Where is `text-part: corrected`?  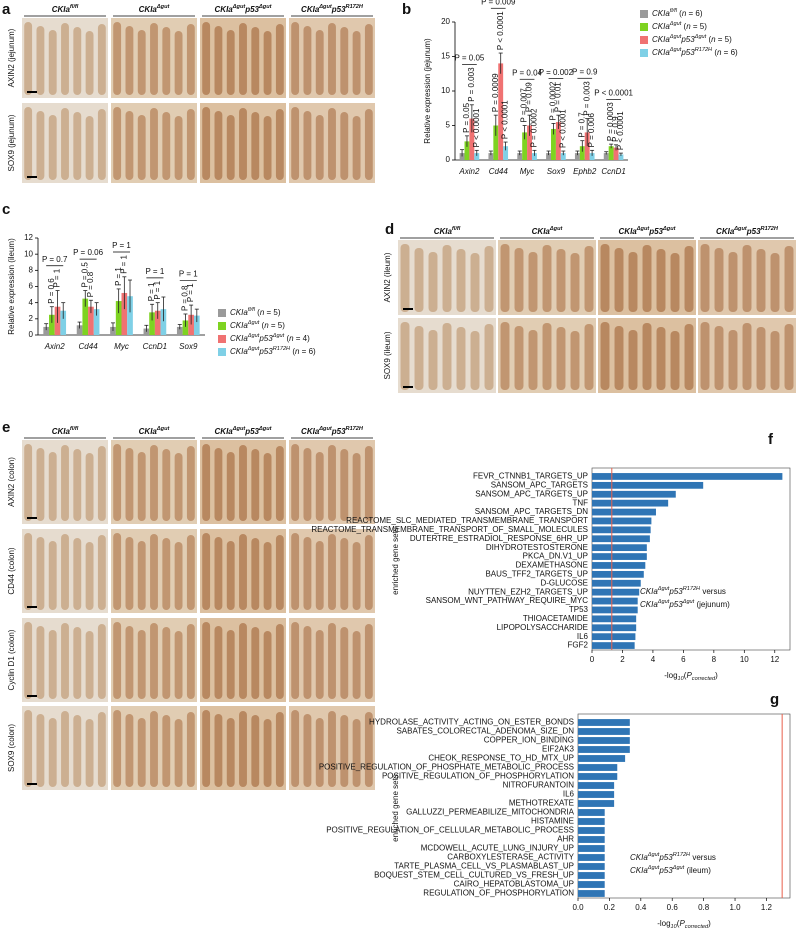
text-part: corrected is located at coordinates (704, 679).